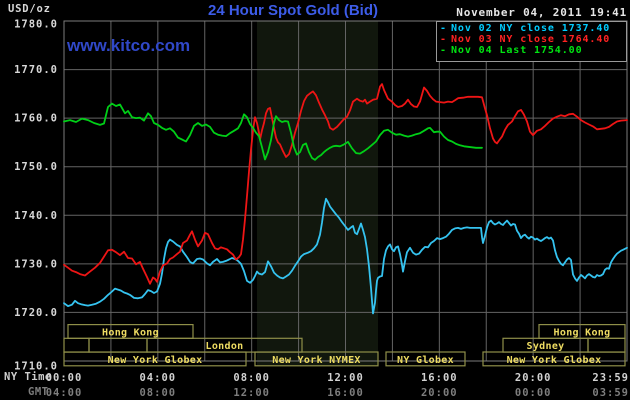 The width and height of the screenshot is (630, 400). What do you see at coordinates (610, 378) in the screenshot?
I see `x-axis-label-ny: 23:59` at bounding box center [610, 378].